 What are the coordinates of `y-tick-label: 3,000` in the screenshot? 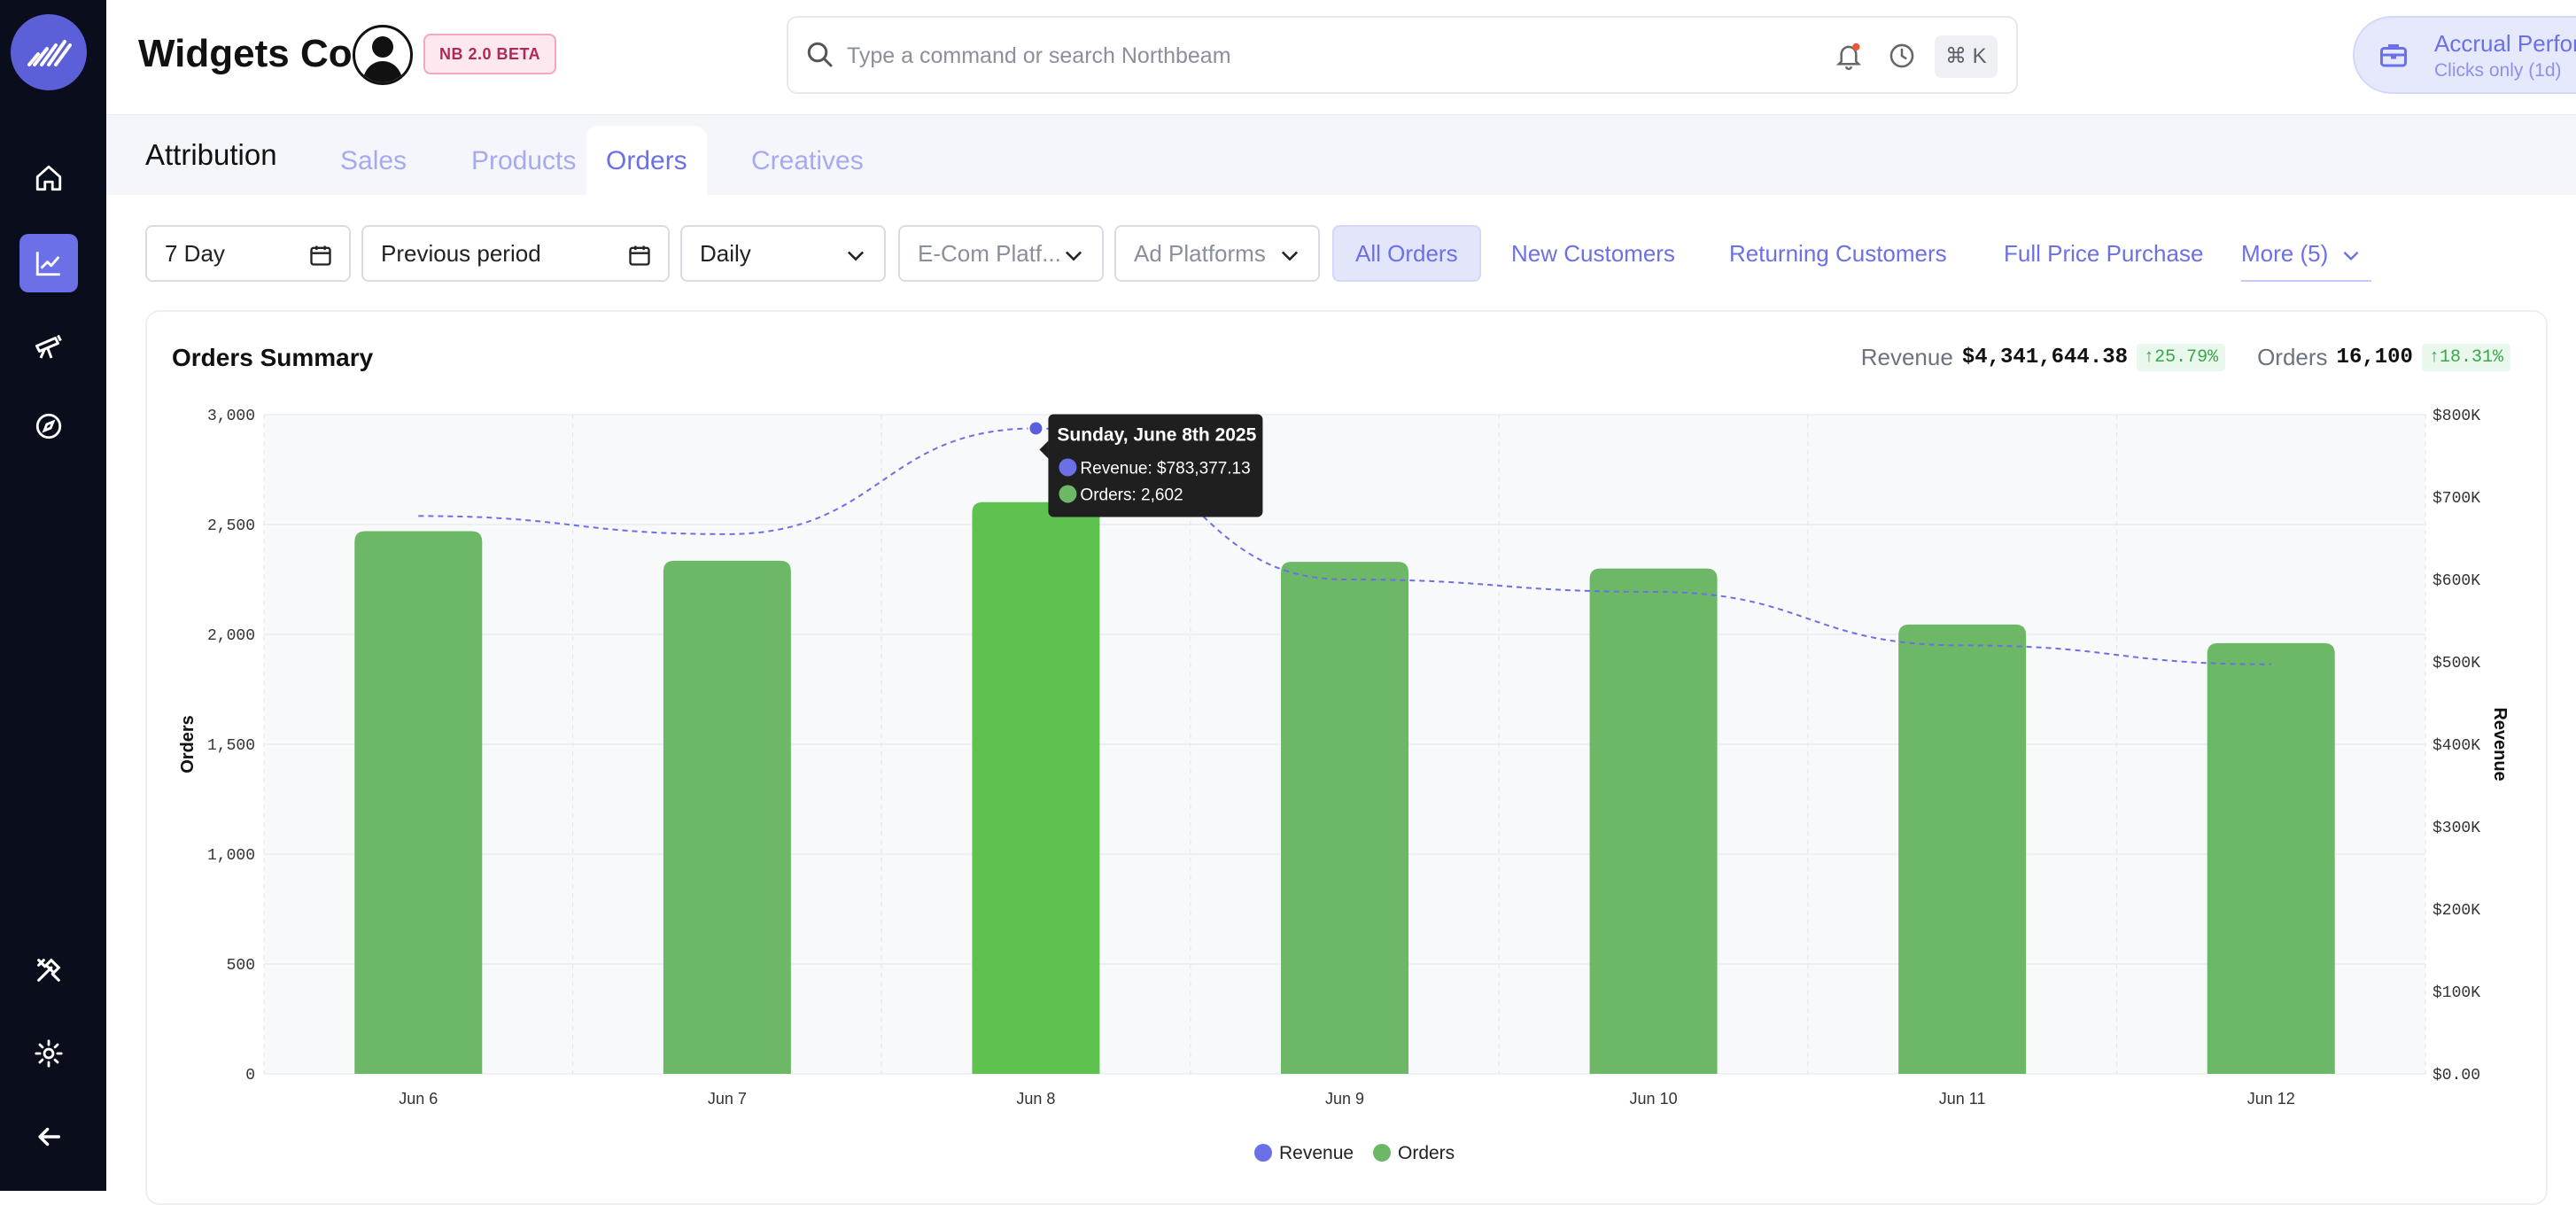 It's located at (231, 416).